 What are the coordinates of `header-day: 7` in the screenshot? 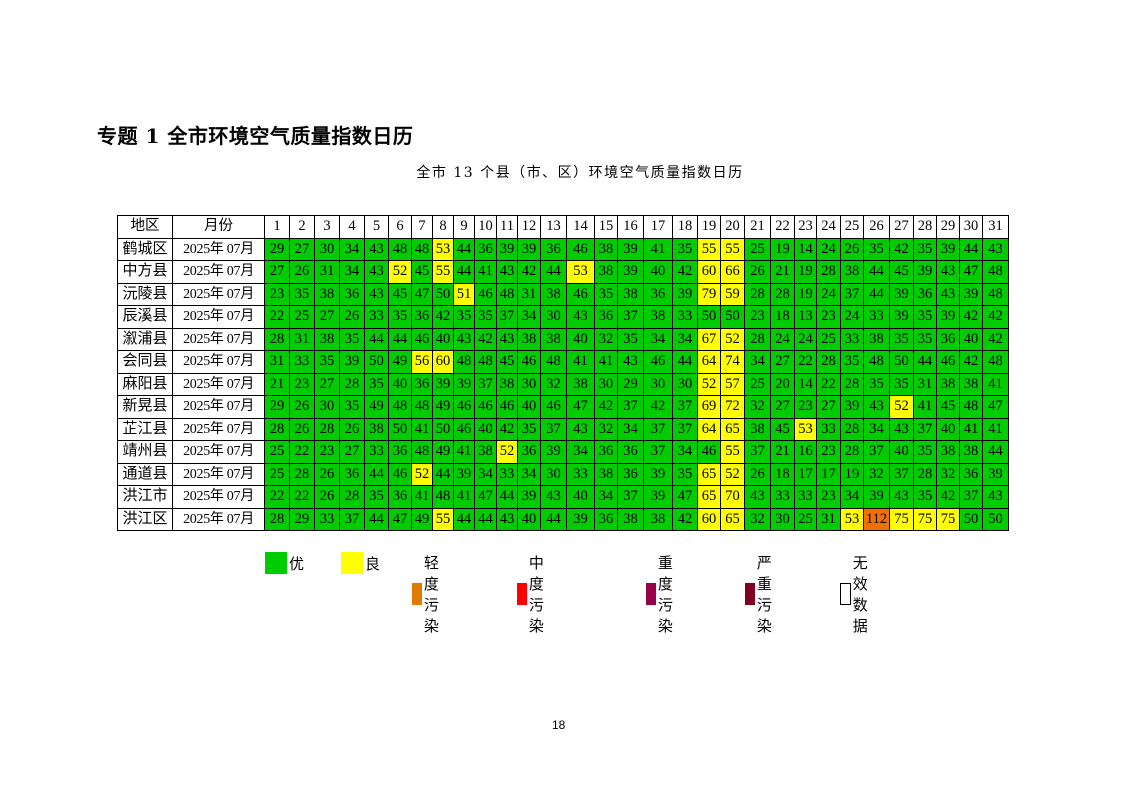 It's located at (422, 227).